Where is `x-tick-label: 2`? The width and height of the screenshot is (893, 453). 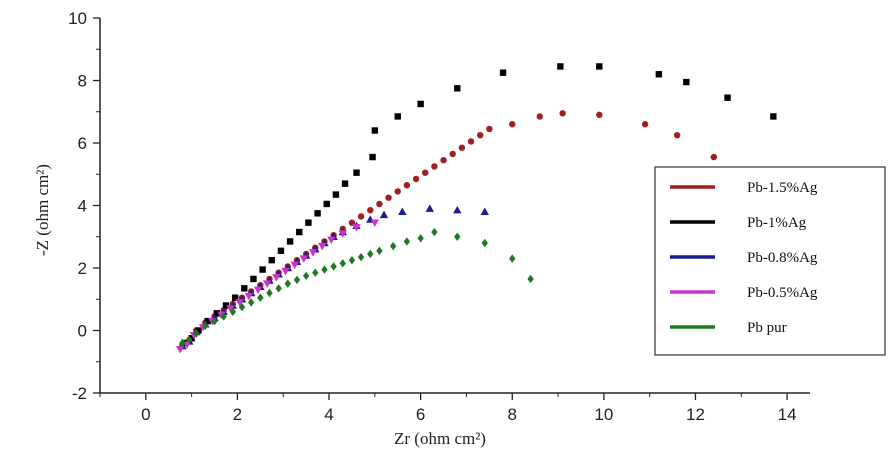 x-tick-label: 2 is located at coordinates (237, 414).